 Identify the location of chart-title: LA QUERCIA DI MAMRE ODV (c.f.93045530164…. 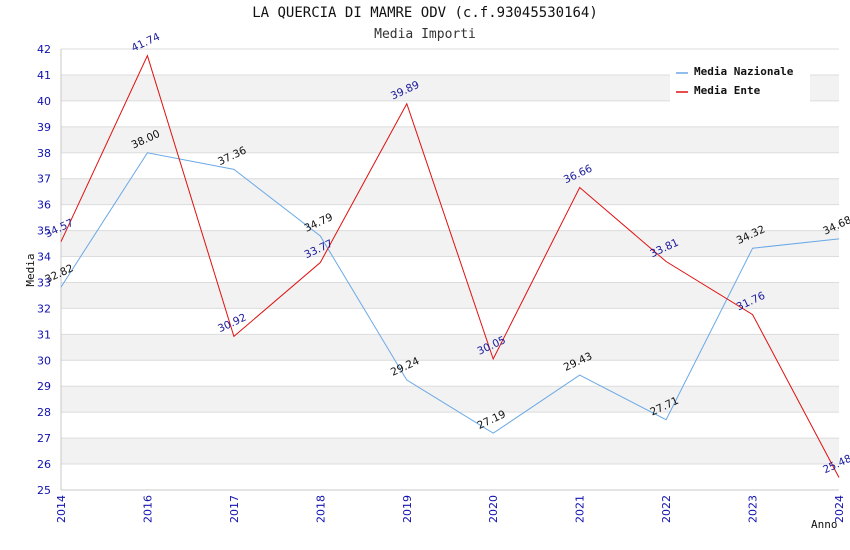
(425, 13).